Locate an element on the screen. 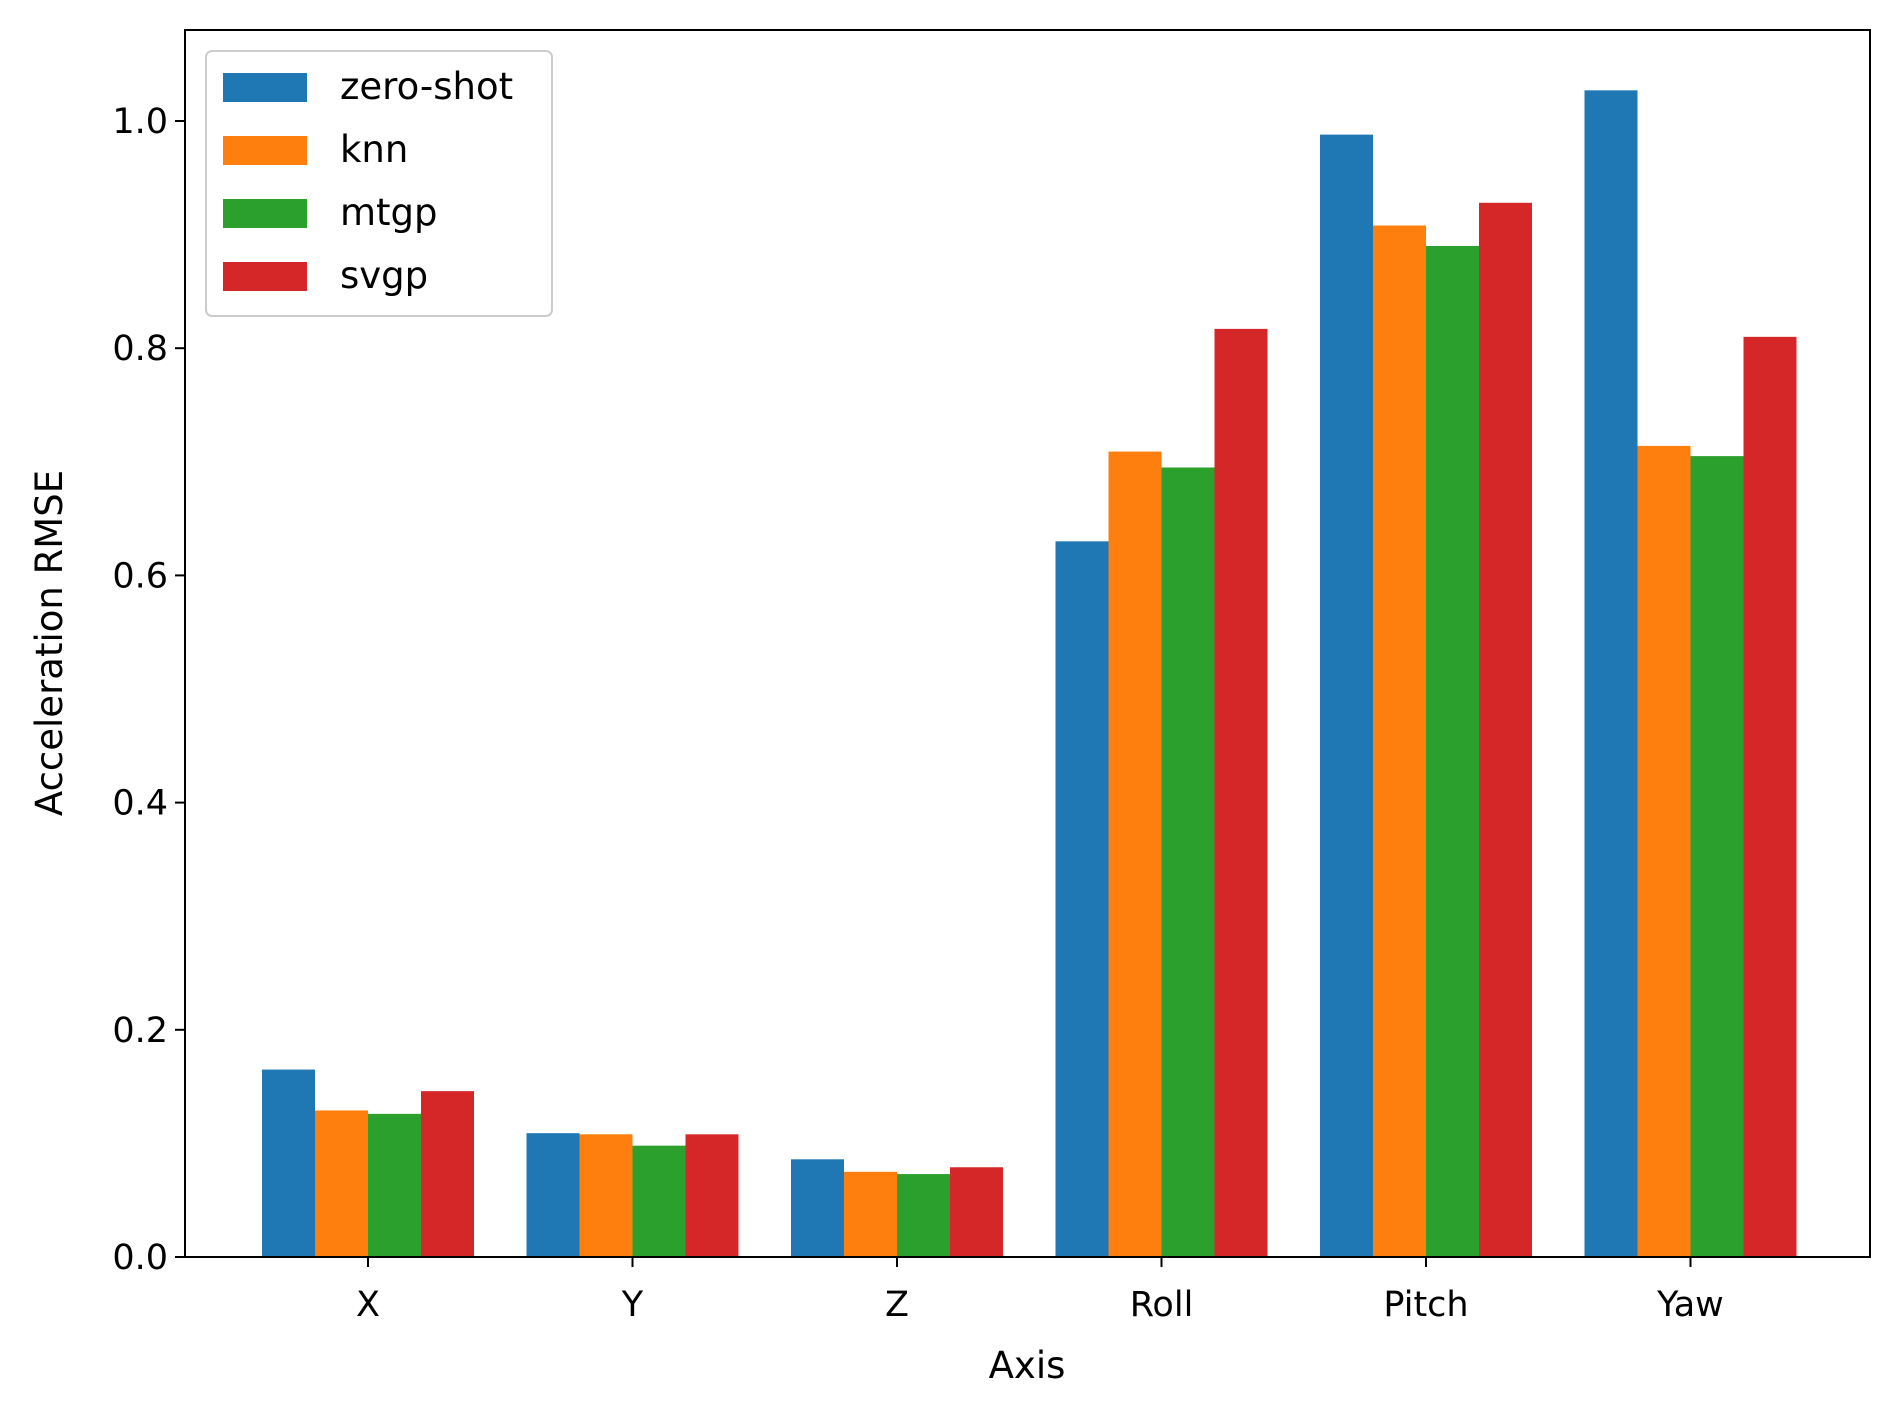 The image size is (1890, 1410). y-tick-label: 0.6 is located at coordinates (140, 576).